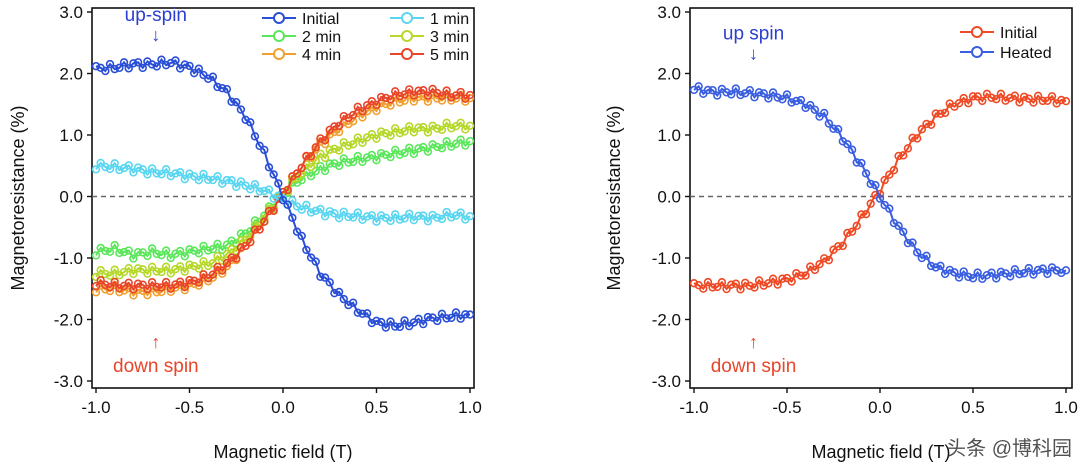 The image size is (1080, 466). What do you see at coordinates (321, 37) in the screenshot?
I see `legend-label: 2 min` at bounding box center [321, 37].